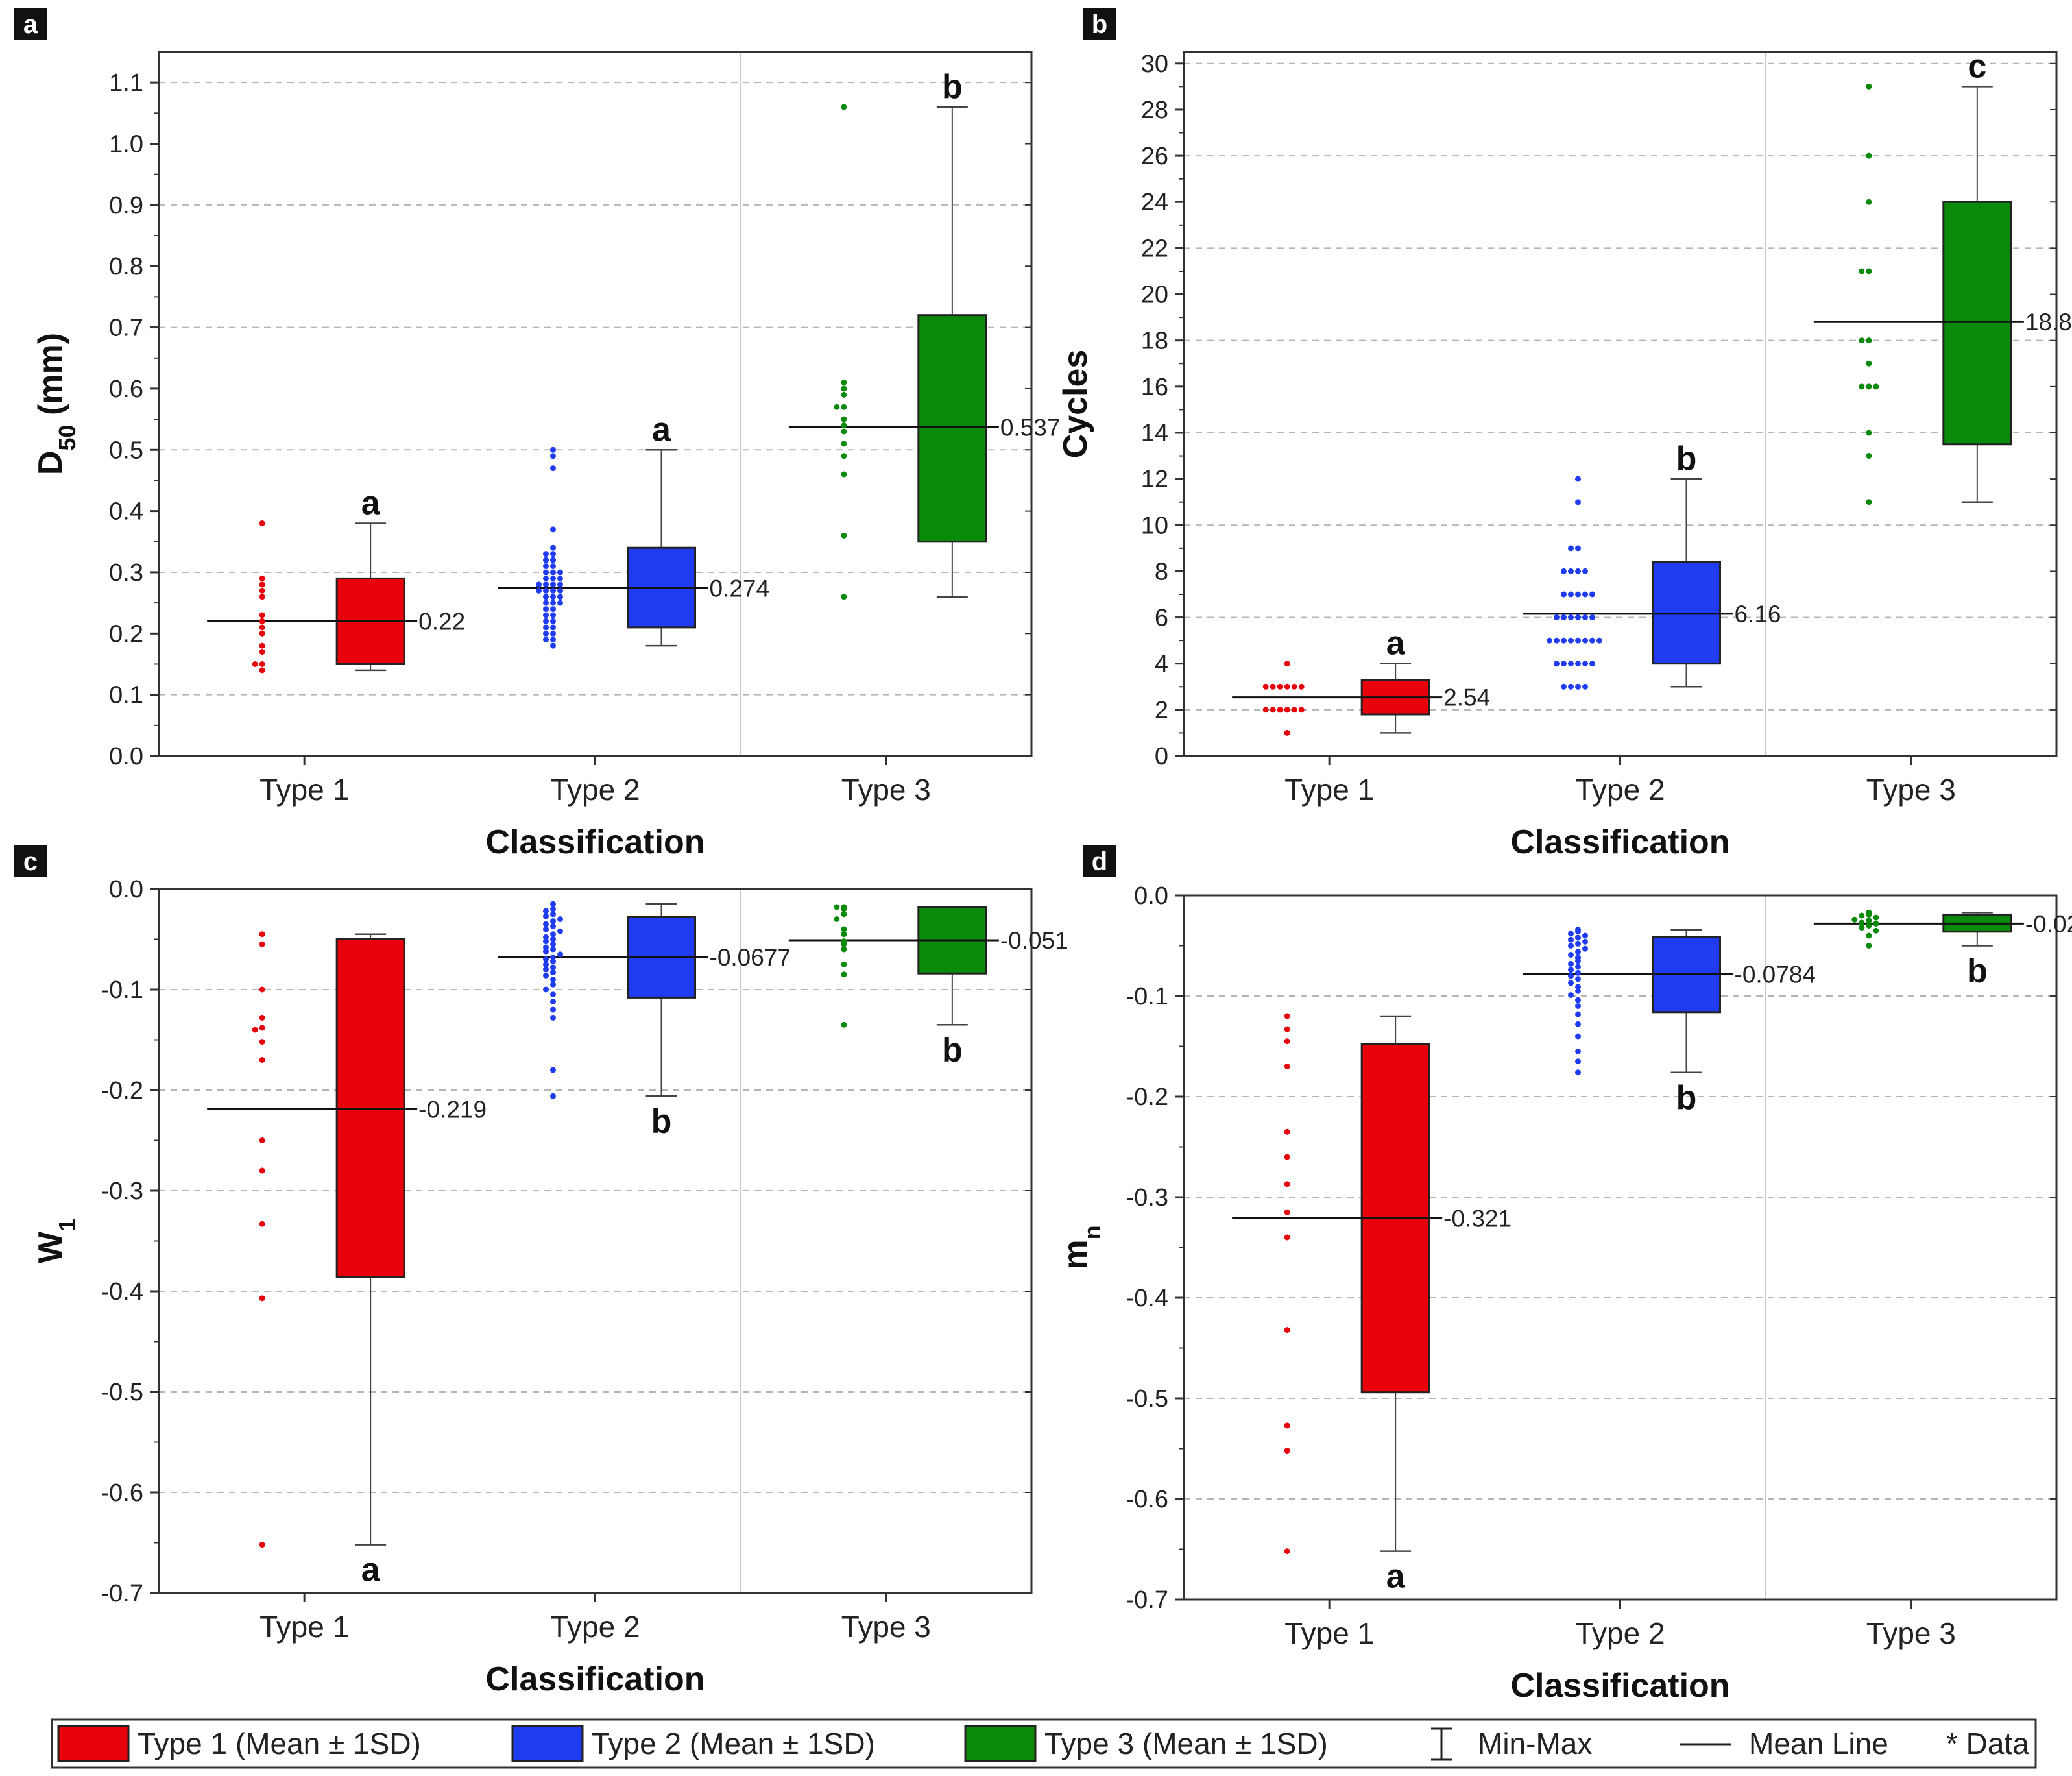 The height and width of the screenshot is (1776, 2072). Describe the element at coordinates (1001, 1743) in the screenshot. I see `legend-swatch-type3` at that location.